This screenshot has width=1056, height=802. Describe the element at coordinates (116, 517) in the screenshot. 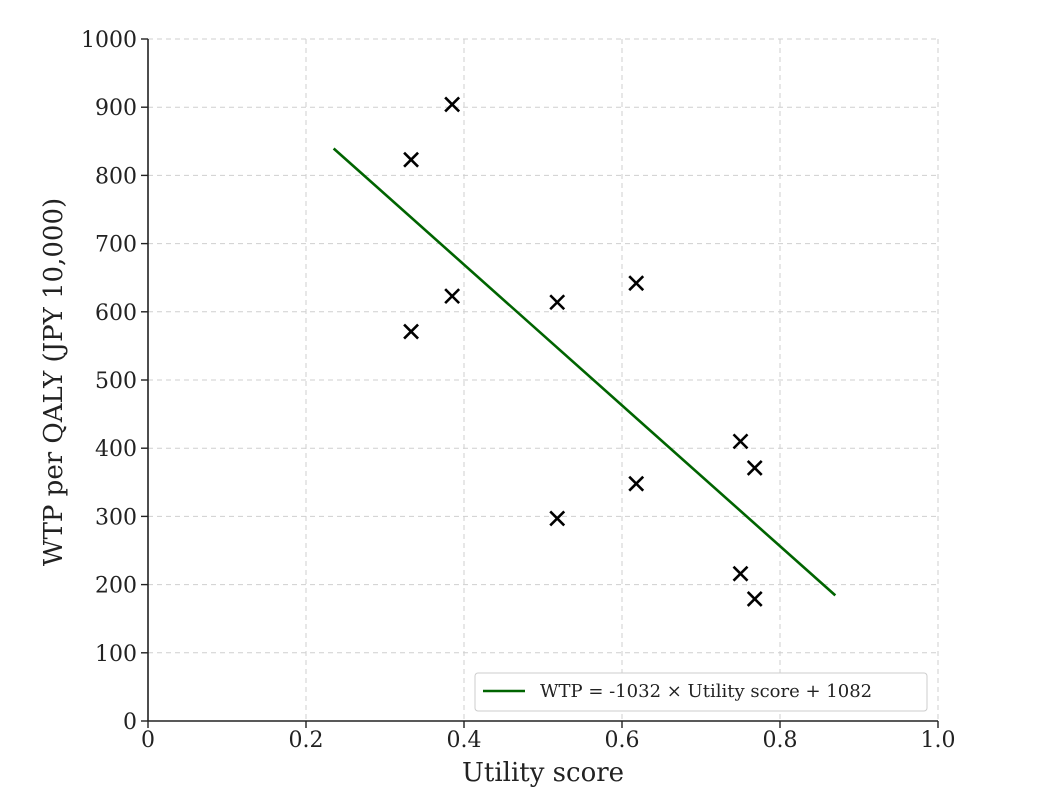

I see `y-tick-label: 300` at that location.